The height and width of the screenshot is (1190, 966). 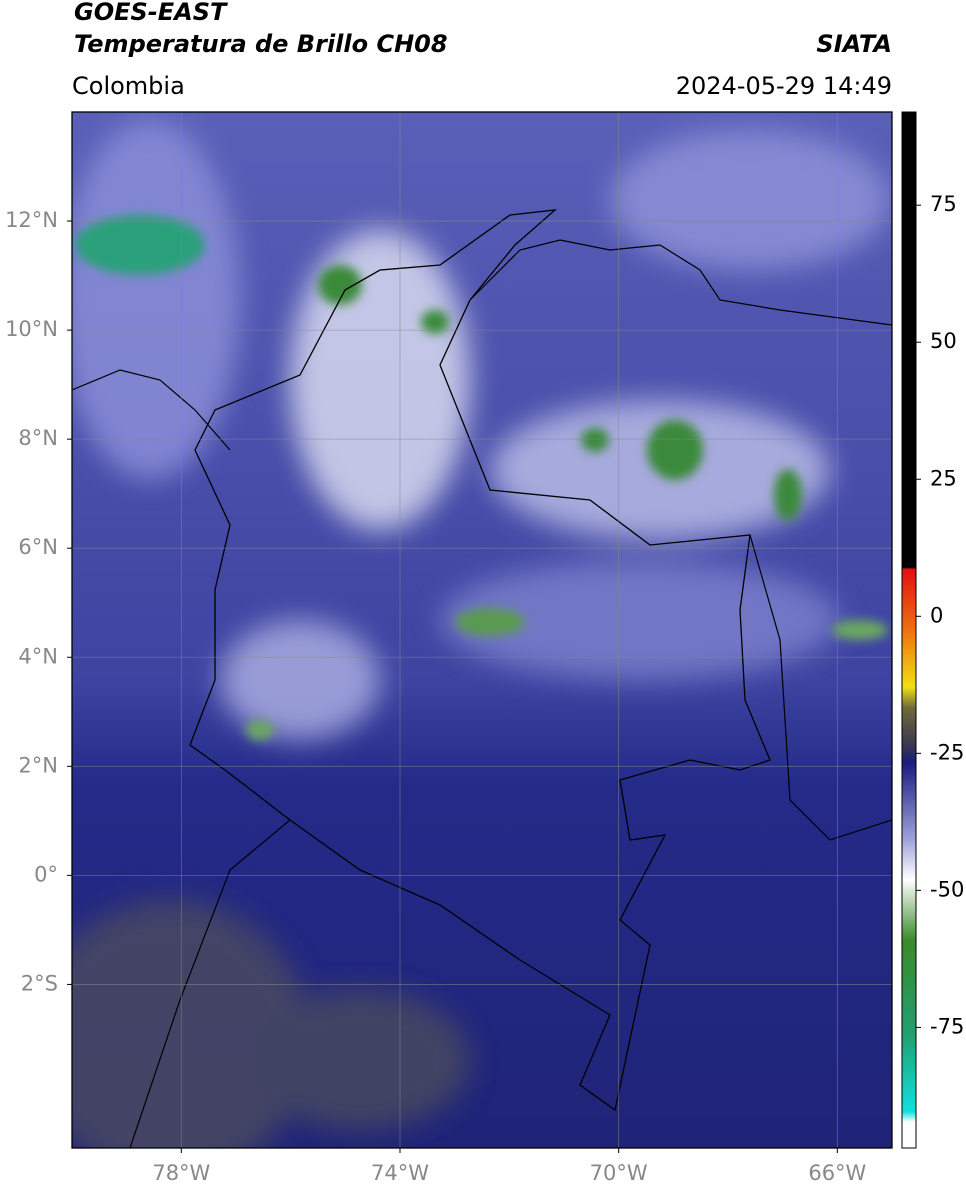 What do you see at coordinates (261, 44) in the screenshot?
I see `subtitle: Temperatura de Brillo CH08` at bounding box center [261, 44].